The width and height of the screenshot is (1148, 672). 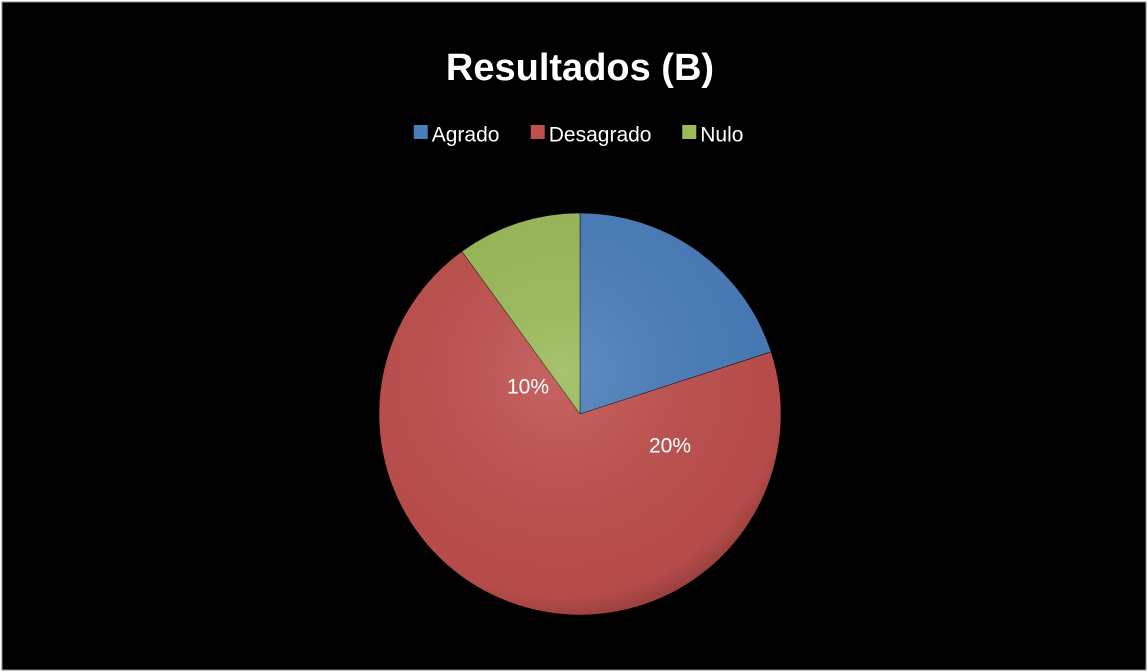 What do you see at coordinates (528, 387) in the screenshot?
I see `data-label: 10%` at bounding box center [528, 387].